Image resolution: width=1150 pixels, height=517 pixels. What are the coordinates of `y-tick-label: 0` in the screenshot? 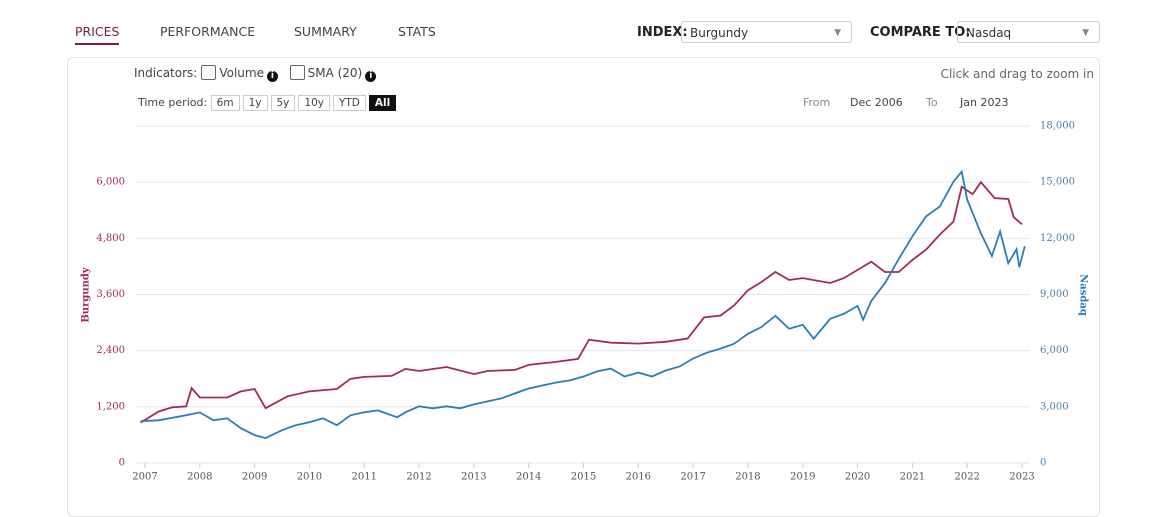 It's located at (122, 463).